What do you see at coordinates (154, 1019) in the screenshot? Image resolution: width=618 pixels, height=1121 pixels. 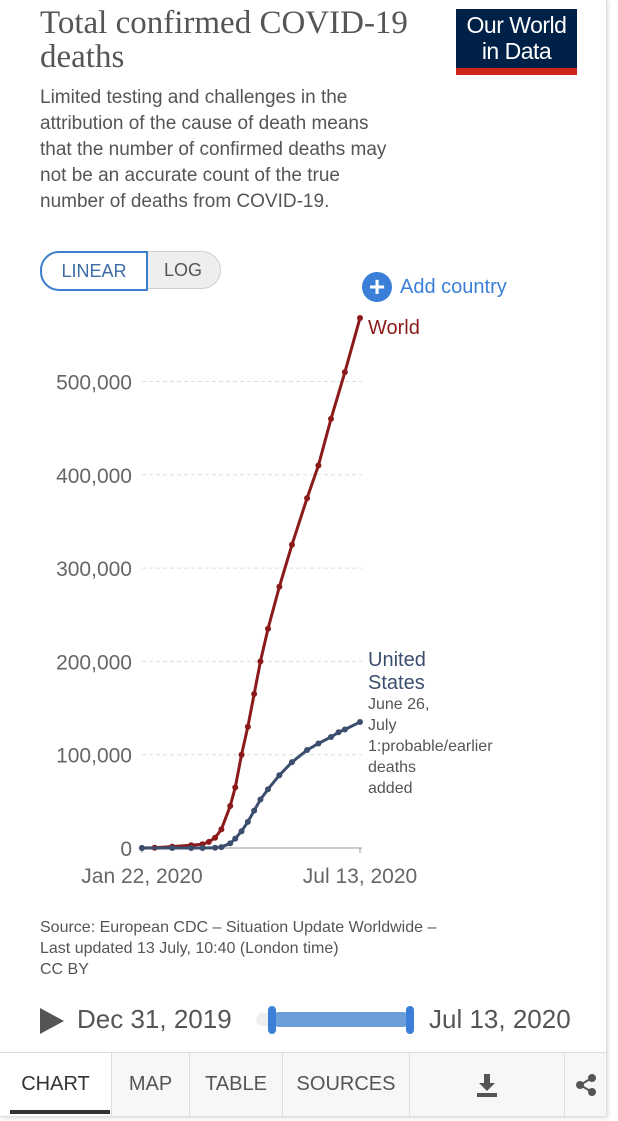 I see `timeline-start-date: Dec 31, 2019` at bounding box center [154, 1019].